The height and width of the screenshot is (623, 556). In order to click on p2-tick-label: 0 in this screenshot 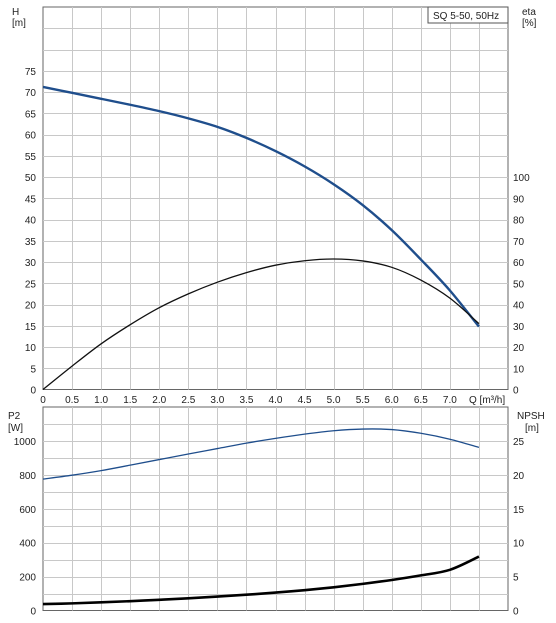, I will do `click(33, 612)`.